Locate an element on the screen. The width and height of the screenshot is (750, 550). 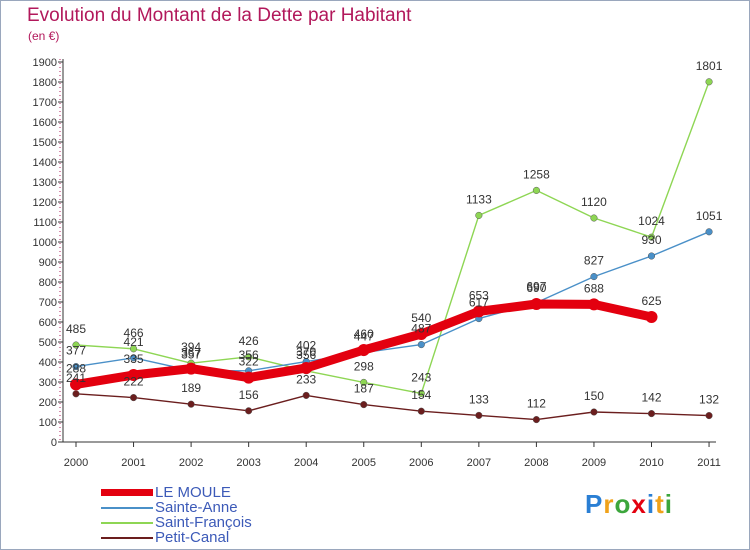
y-tick-label: 0 is located at coordinates (54, 443).